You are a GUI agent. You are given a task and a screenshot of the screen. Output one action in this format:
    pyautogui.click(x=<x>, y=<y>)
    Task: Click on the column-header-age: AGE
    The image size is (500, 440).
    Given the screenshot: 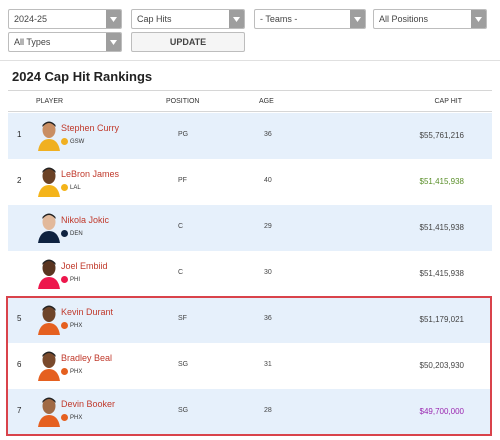 What is the action you would take?
    pyautogui.click(x=266, y=101)
    